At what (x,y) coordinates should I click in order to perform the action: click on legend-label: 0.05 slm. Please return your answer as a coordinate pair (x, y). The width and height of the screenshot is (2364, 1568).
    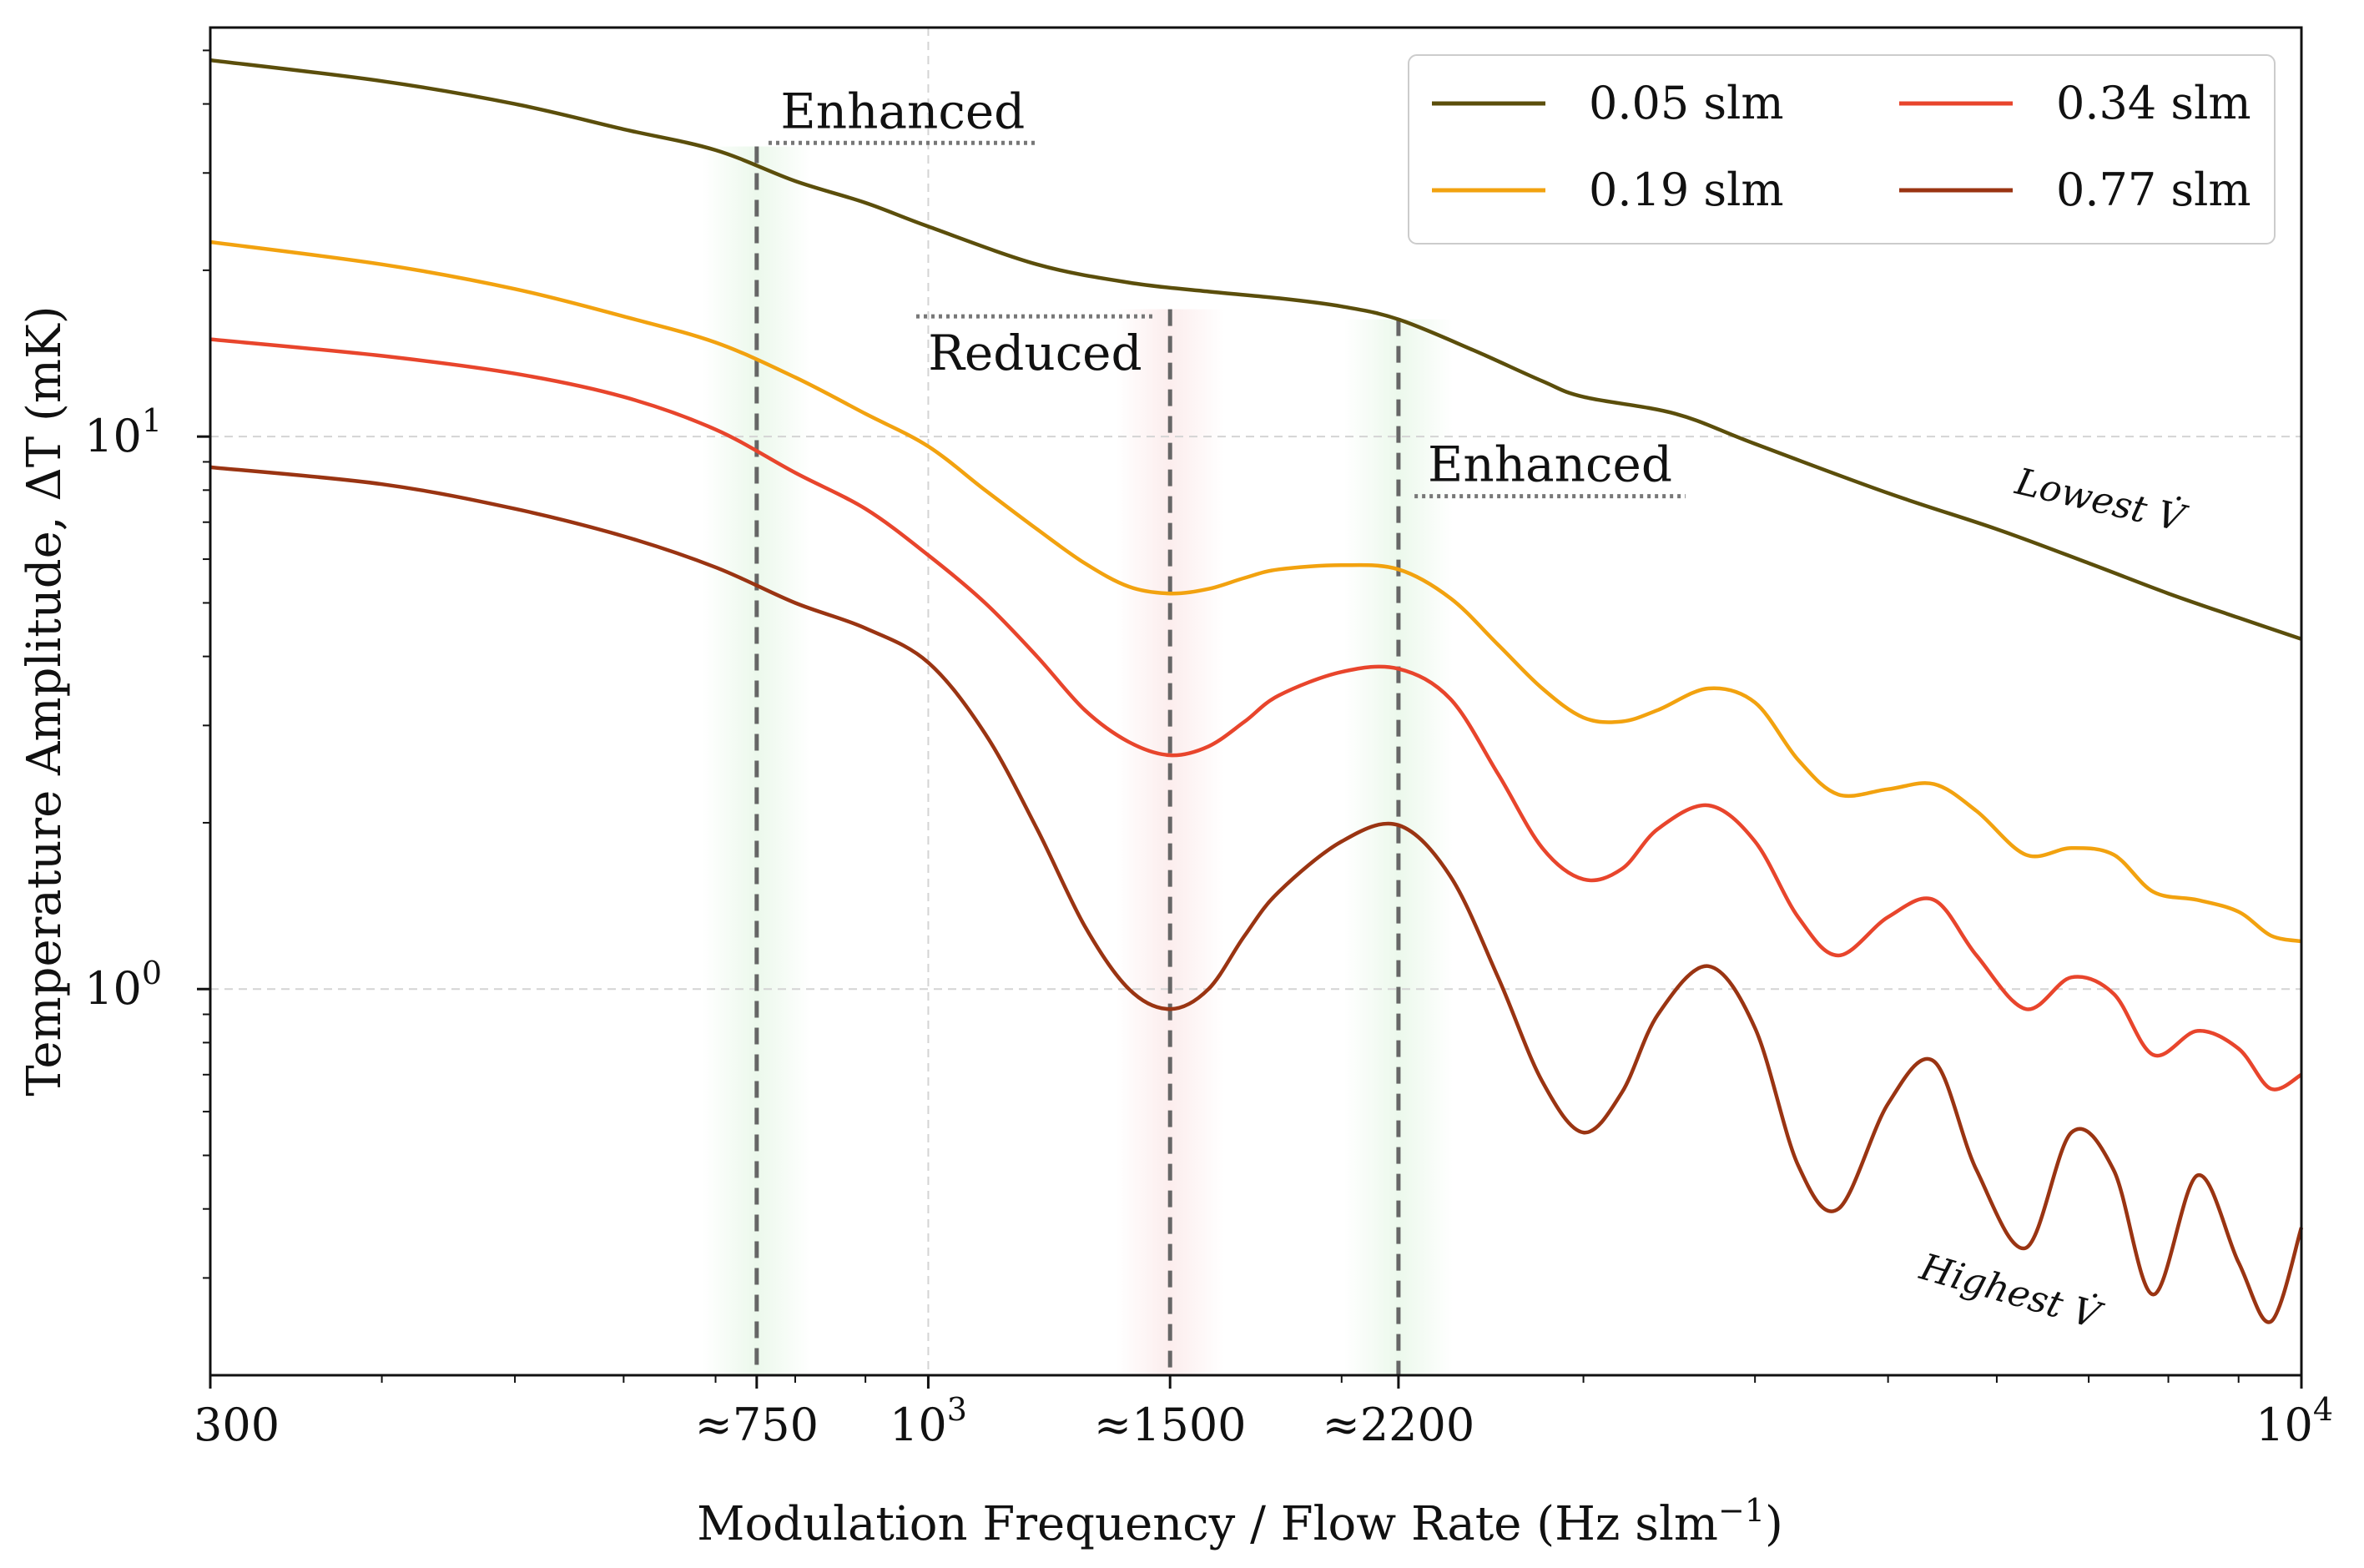
    Looking at the image, I should click on (1686, 103).